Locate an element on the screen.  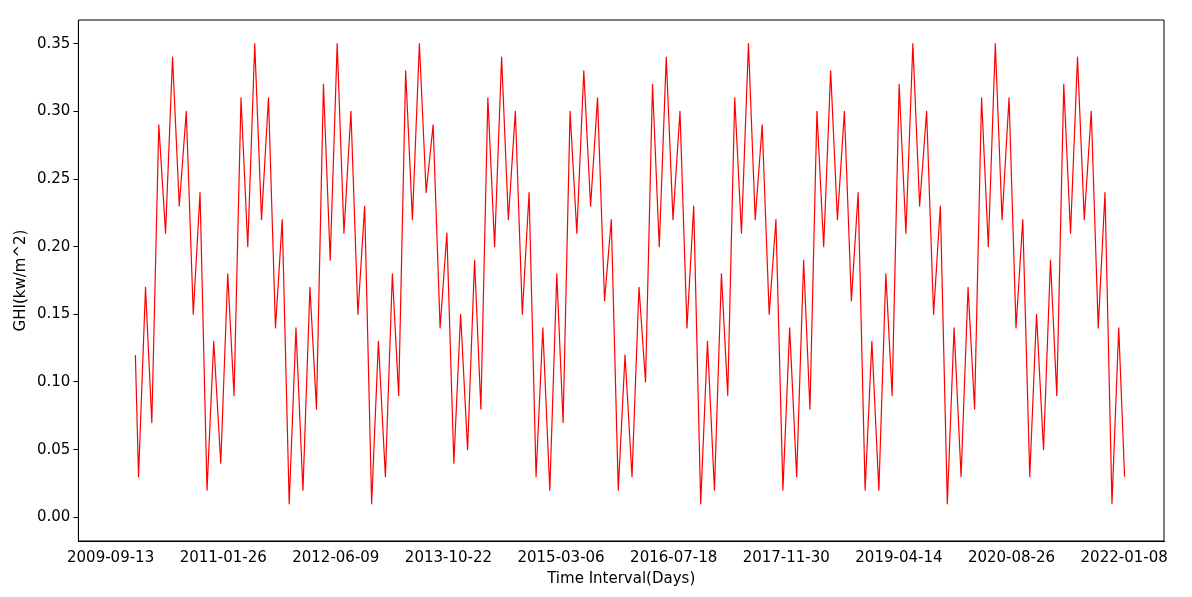
y-tick-label: 0.10 is located at coordinates (53, 380).